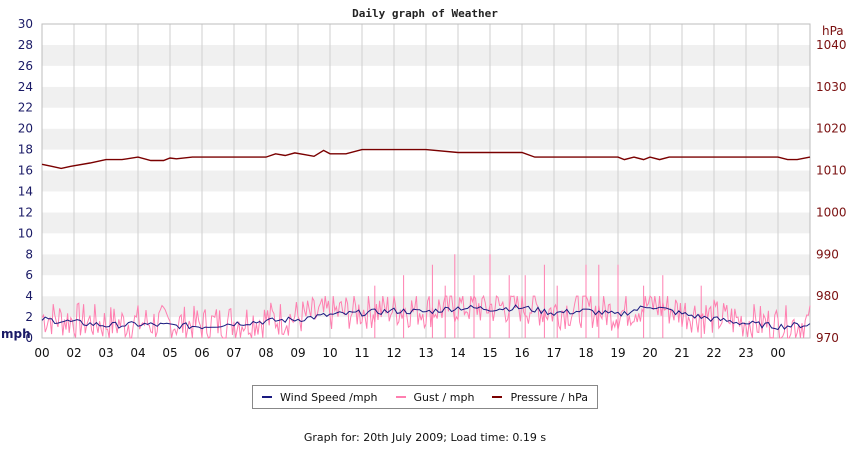 This screenshot has width=850, height=450. I want to click on x-tick-label: 04, so click(137, 353).